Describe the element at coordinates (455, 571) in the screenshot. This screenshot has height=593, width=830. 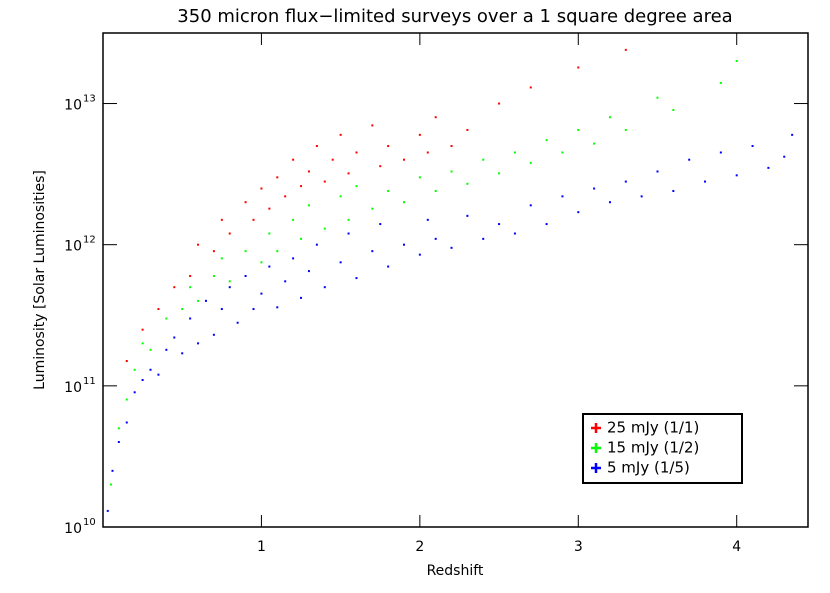
I see `x-axis-label: Redshift` at that location.